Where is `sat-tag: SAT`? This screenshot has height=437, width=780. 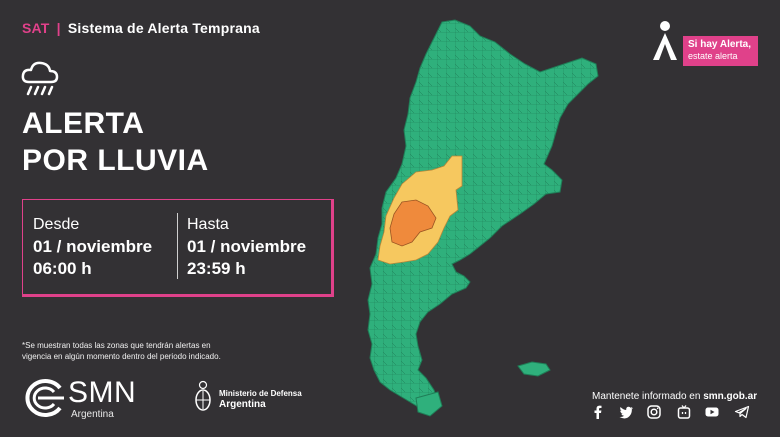 sat-tag: SAT is located at coordinates (36, 28).